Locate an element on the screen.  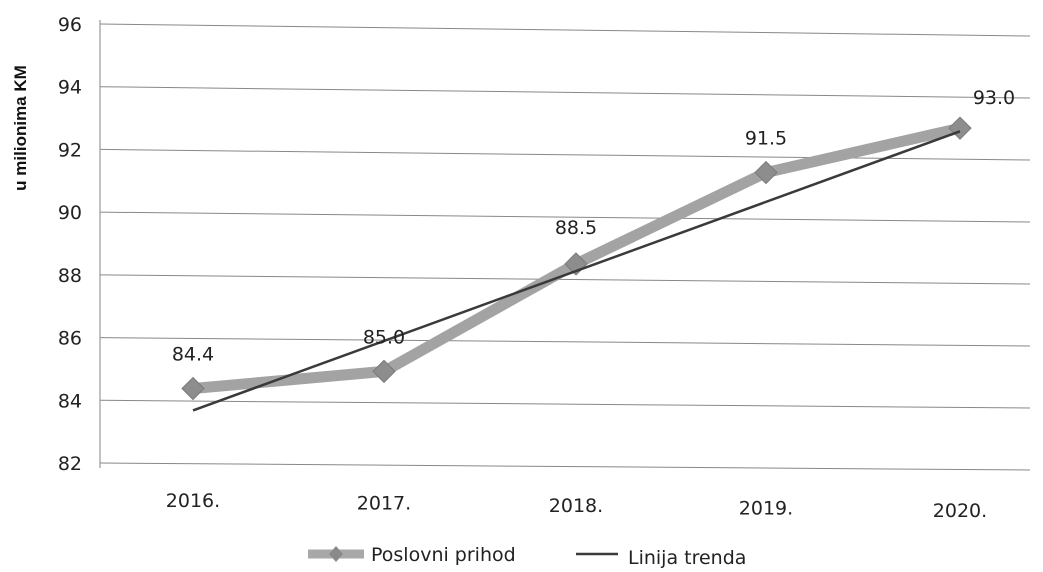
y-axis-label: u milionima KM is located at coordinates (20, 128).